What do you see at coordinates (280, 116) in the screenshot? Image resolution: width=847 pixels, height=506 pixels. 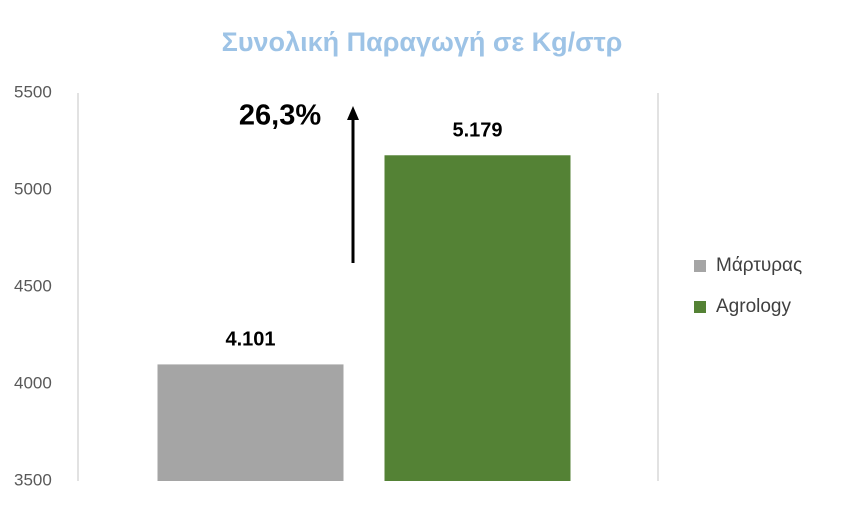 I see `annotation: 26,3%` at bounding box center [280, 116].